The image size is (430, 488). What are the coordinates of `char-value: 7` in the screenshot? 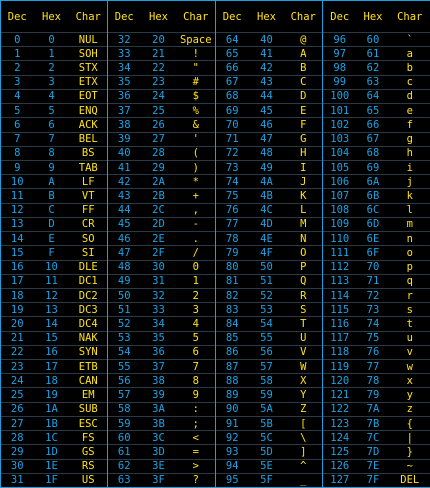 It's located at (196, 366).